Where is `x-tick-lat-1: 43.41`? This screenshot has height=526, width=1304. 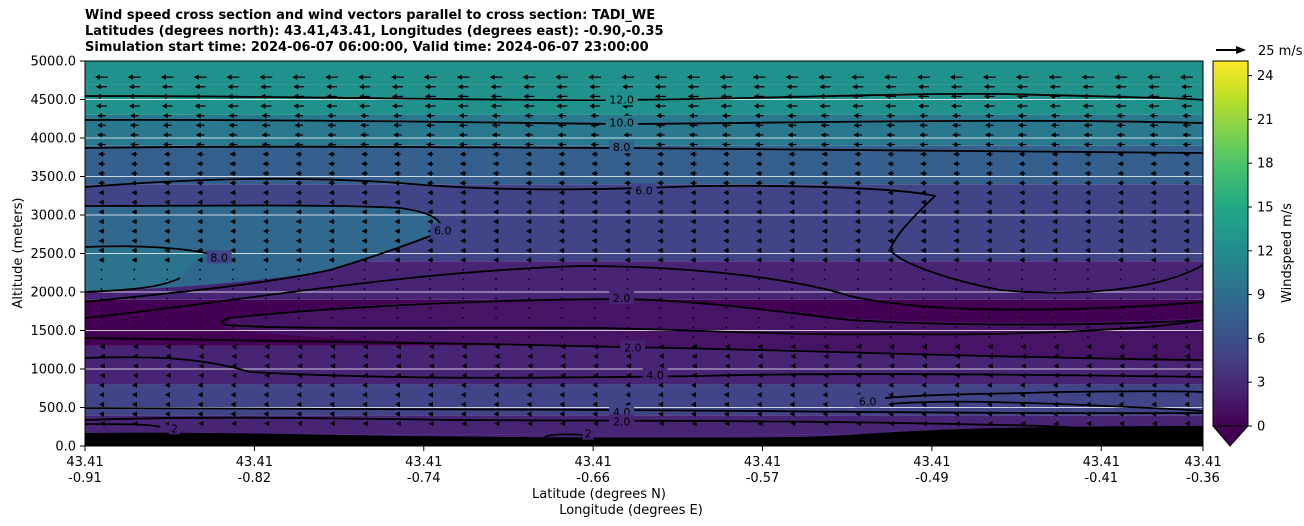 x-tick-lat-1: 43.41 is located at coordinates (254, 462).